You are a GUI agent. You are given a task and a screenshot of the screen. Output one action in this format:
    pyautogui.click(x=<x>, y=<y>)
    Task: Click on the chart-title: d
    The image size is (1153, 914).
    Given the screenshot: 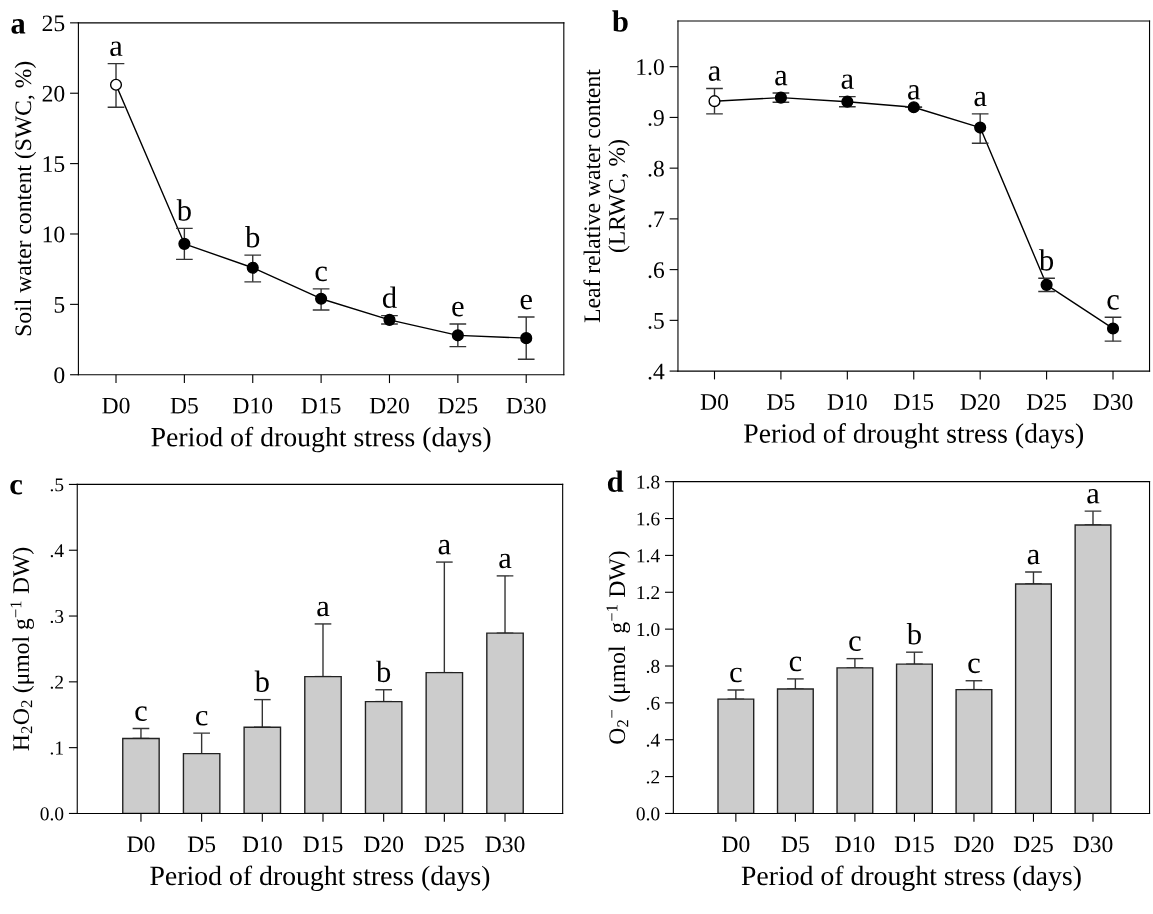 What is the action you would take?
    pyautogui.click(x=615, y=481)
    